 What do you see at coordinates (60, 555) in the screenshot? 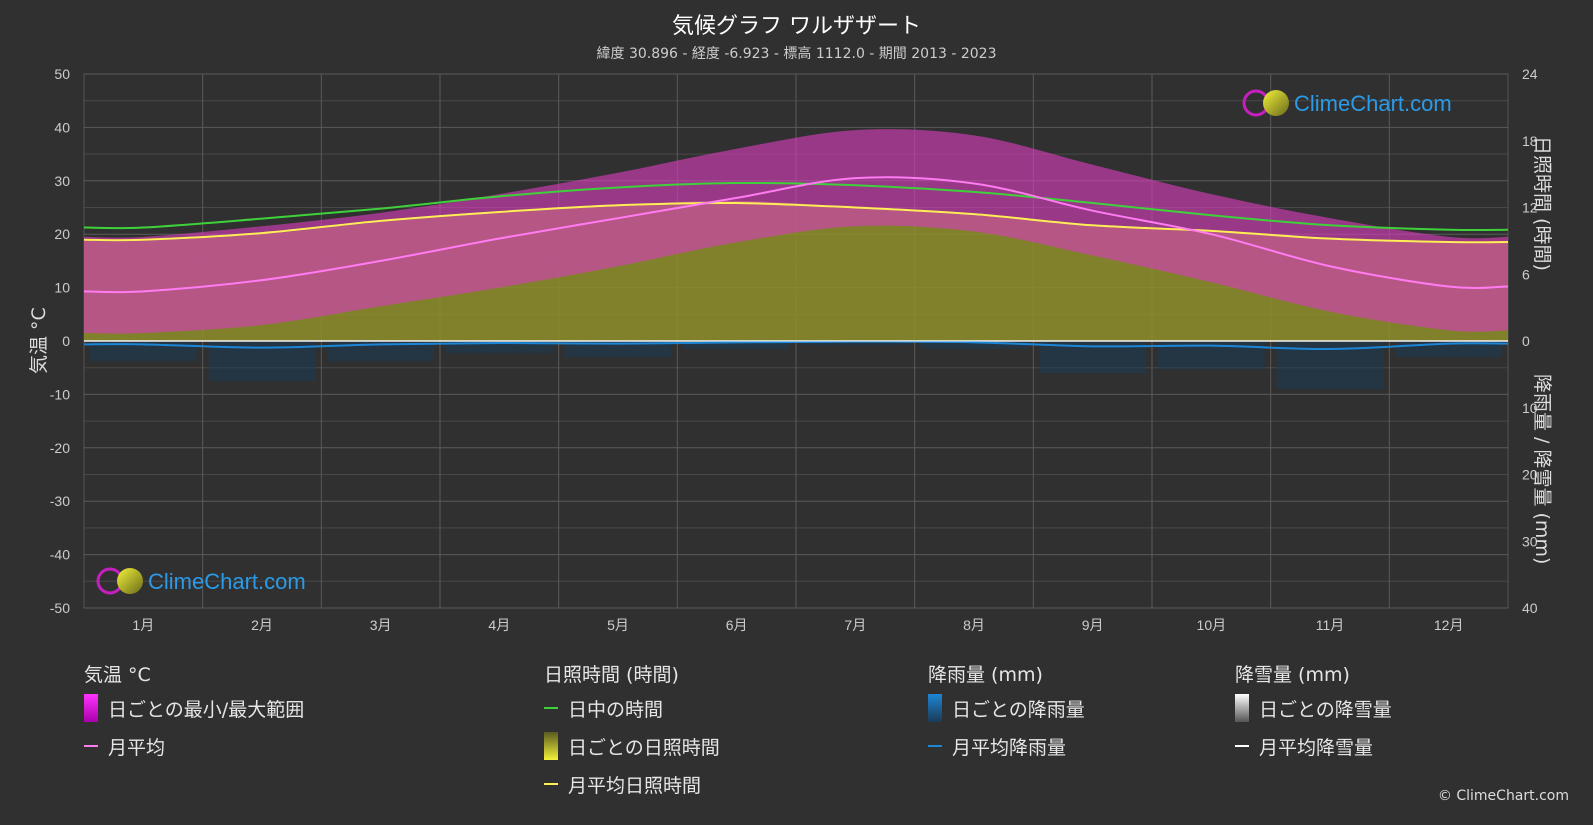
I see `left-tick-label: -40` at bounding box center [60, 555].